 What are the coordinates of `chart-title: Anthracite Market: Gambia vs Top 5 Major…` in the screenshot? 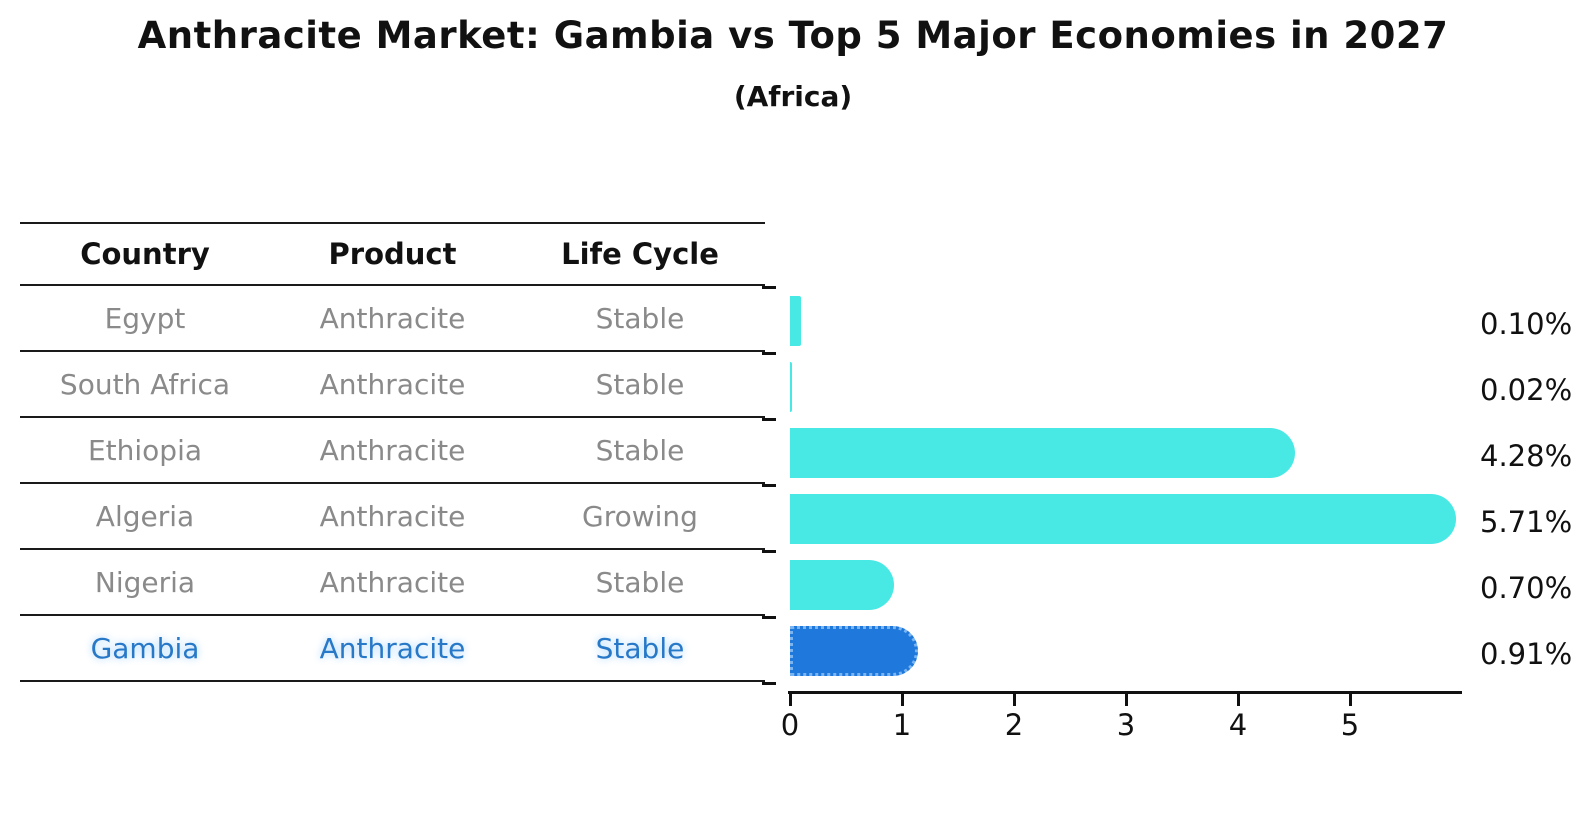 It's located at (793, 35).